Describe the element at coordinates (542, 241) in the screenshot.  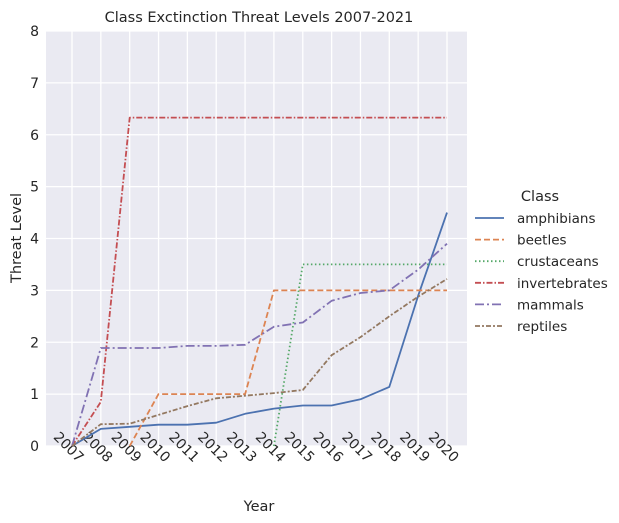
I see `legend-label-beetles: beetles` at that location.